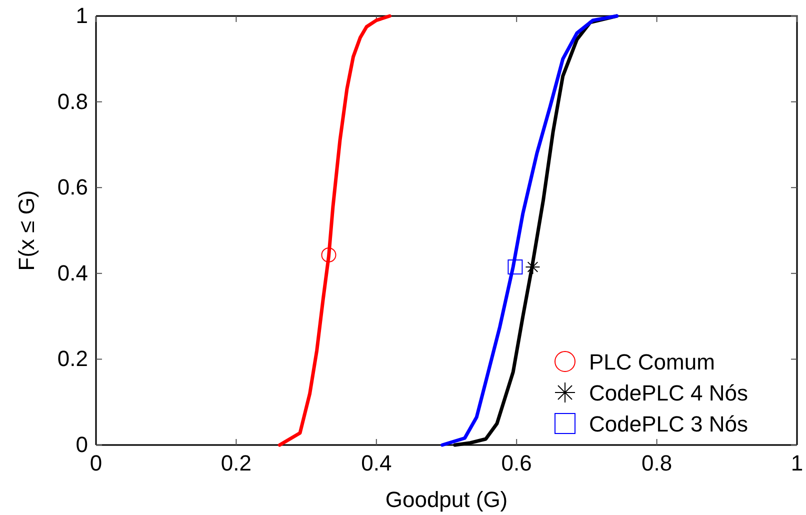 Image resolution: width=806 pixels, height=515 pixels. I want to click on x-tick-label: 0.8, so click(657, 463).